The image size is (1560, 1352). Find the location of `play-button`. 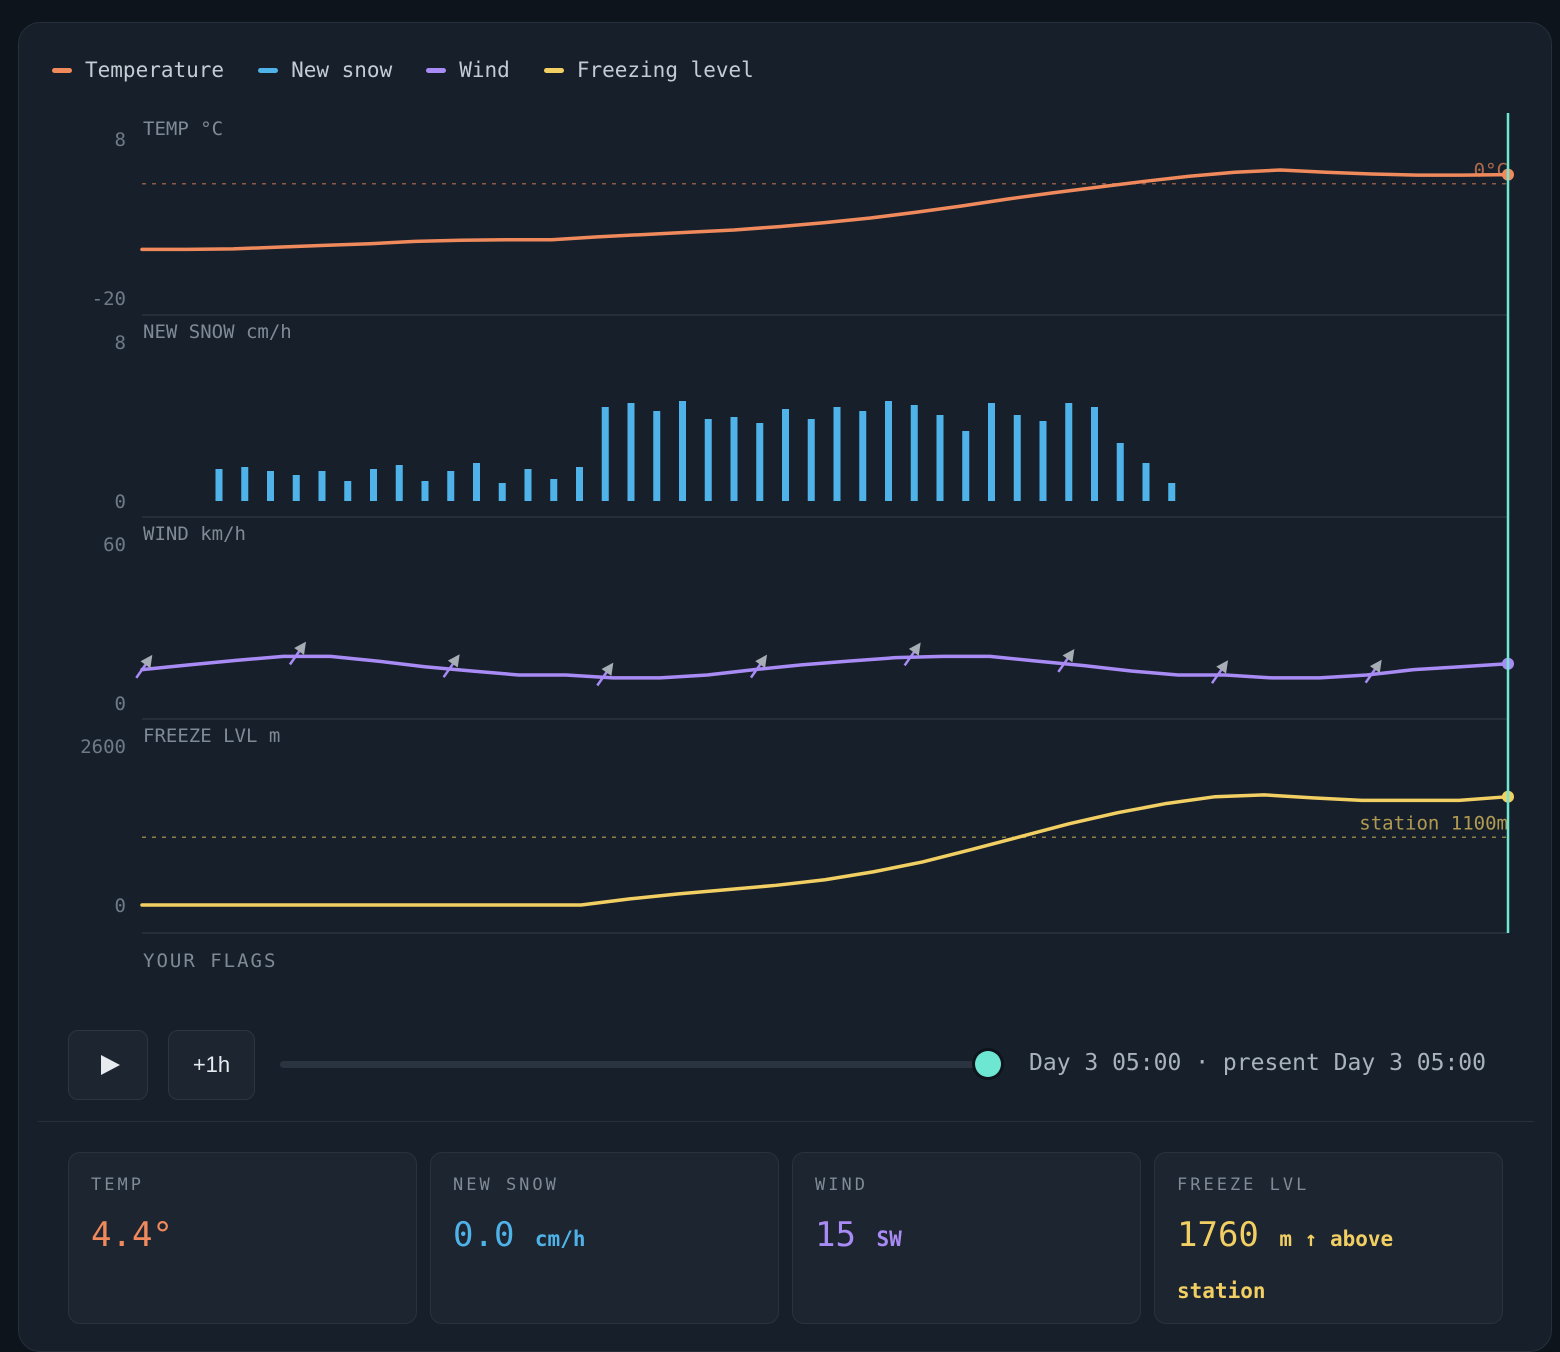

play-button is located at coordinates (108, 1065).